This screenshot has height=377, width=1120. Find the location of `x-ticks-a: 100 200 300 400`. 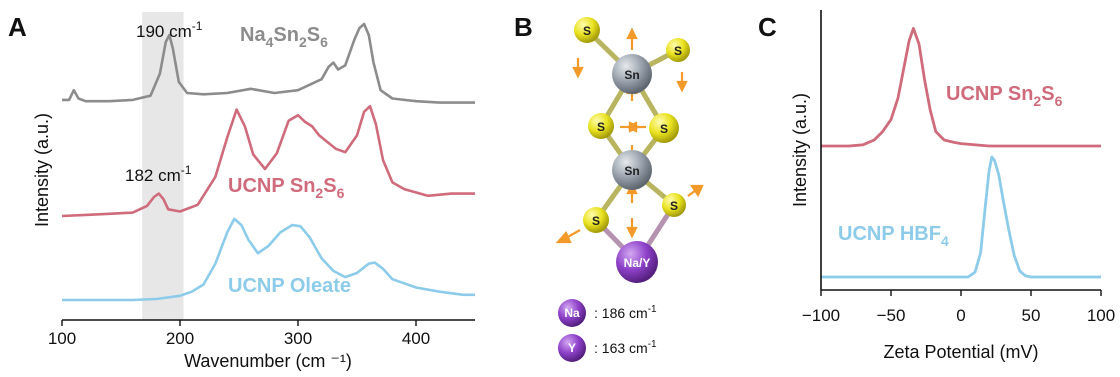

x-ticks-a: 100 200 300 400 is located at coordinates (239, 334).